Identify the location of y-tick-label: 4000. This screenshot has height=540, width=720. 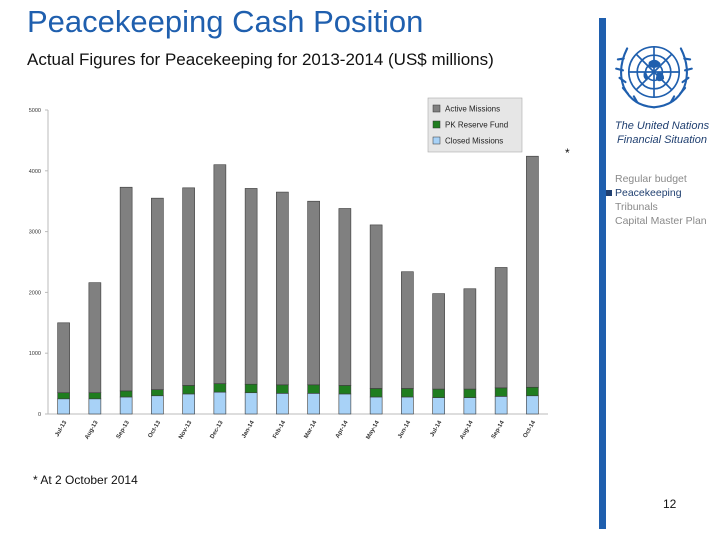
(35, 172).